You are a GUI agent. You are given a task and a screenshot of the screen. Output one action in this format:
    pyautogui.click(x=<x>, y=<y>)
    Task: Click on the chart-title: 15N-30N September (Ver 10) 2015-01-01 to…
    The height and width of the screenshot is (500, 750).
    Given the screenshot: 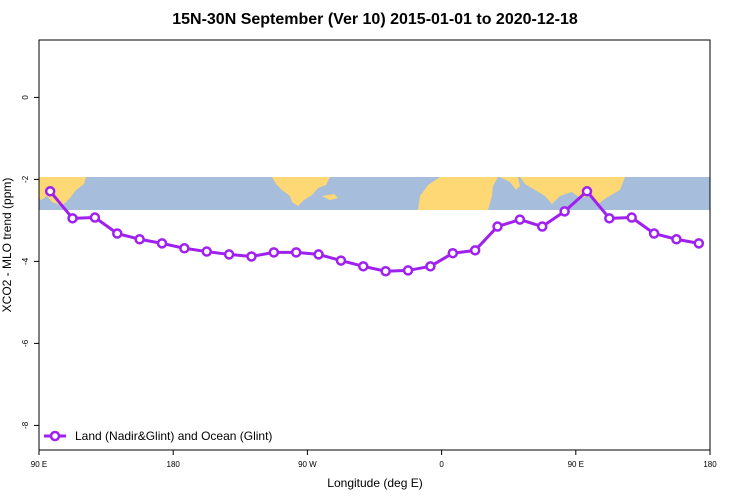 What is the action you would take?
    pyautogui.click(x=375, y=19)
    